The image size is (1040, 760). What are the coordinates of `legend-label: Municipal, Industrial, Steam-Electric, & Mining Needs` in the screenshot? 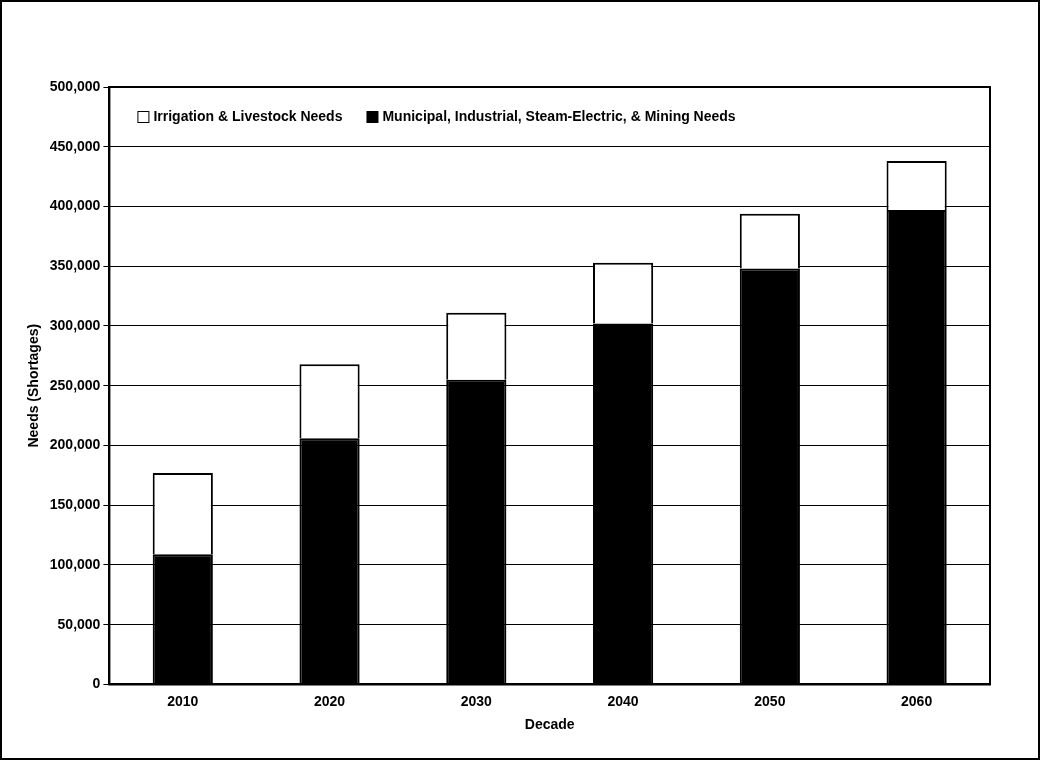 It's located at (559, 115).